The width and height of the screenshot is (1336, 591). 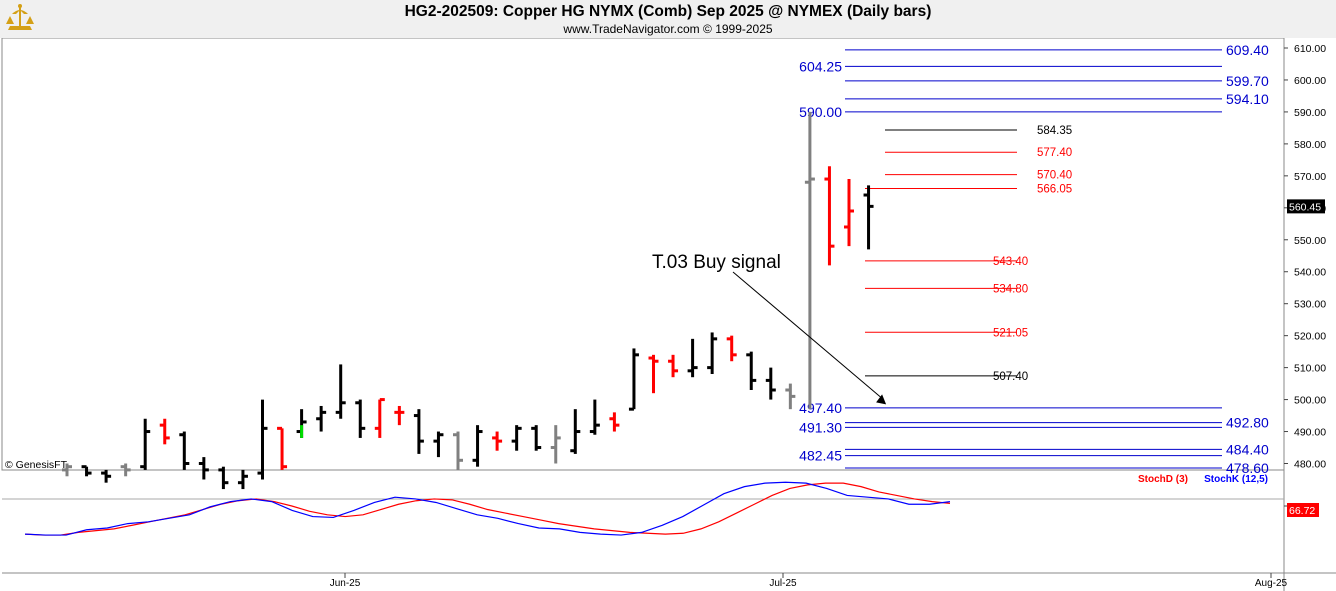 I want to click on level-label: 491.30, so click(x=820, y=427).